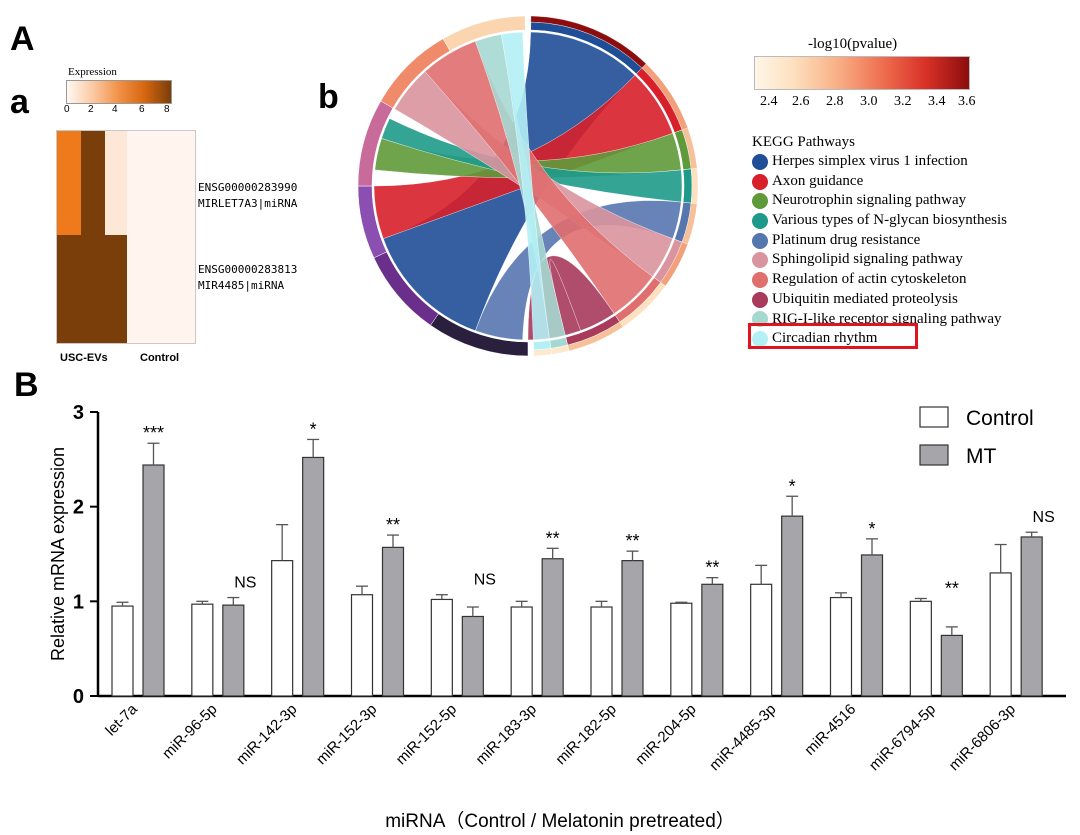  I want to click on kegg-legend-item: Circadian rhythm, so click(879, 339).